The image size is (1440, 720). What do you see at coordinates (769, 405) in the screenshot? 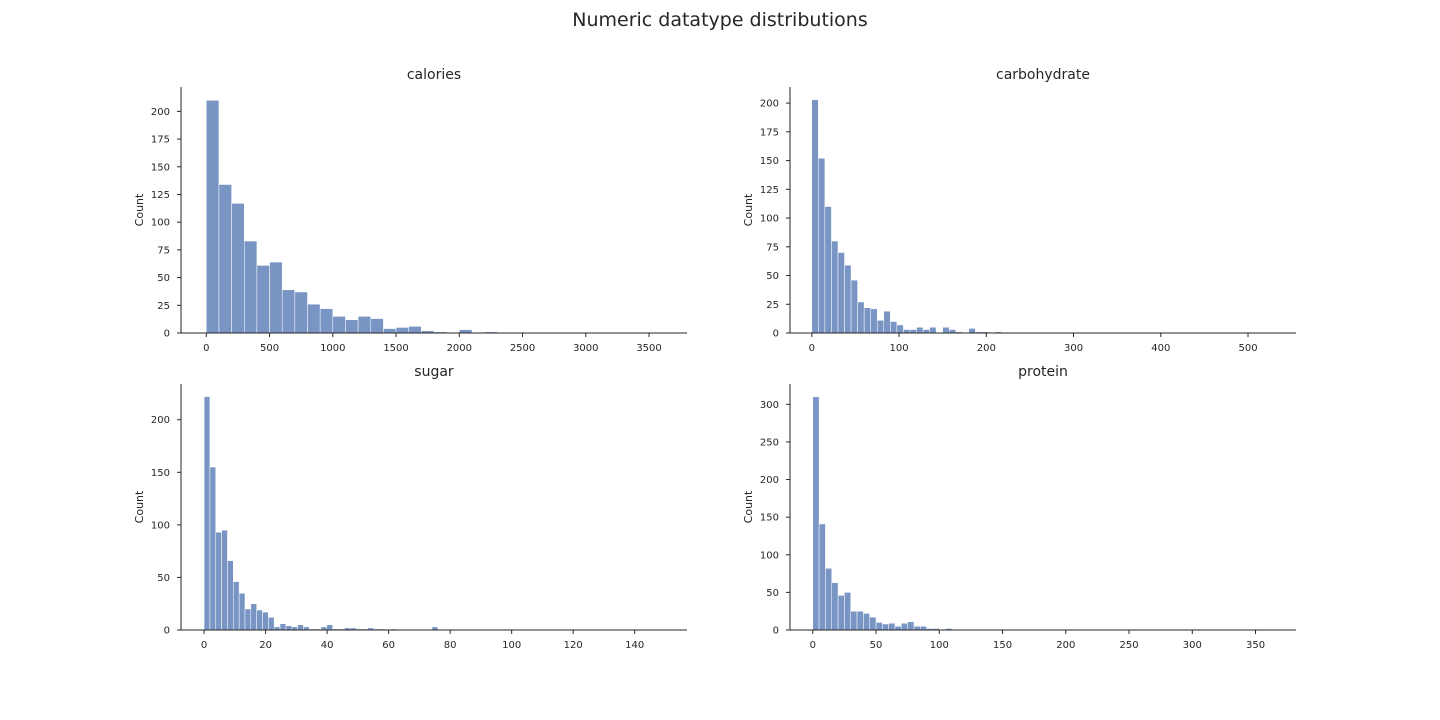
I see `y-tick-label: 300` at bounding box center [769, 405].